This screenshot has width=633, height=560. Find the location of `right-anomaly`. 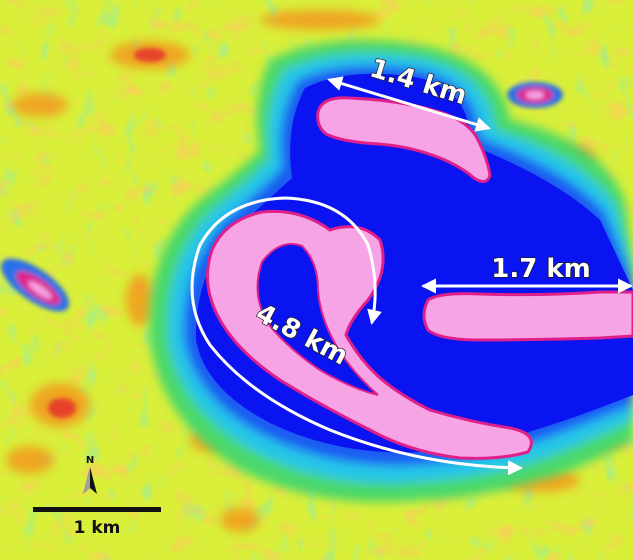

right-anomaly is located at coordinates (527, 316).